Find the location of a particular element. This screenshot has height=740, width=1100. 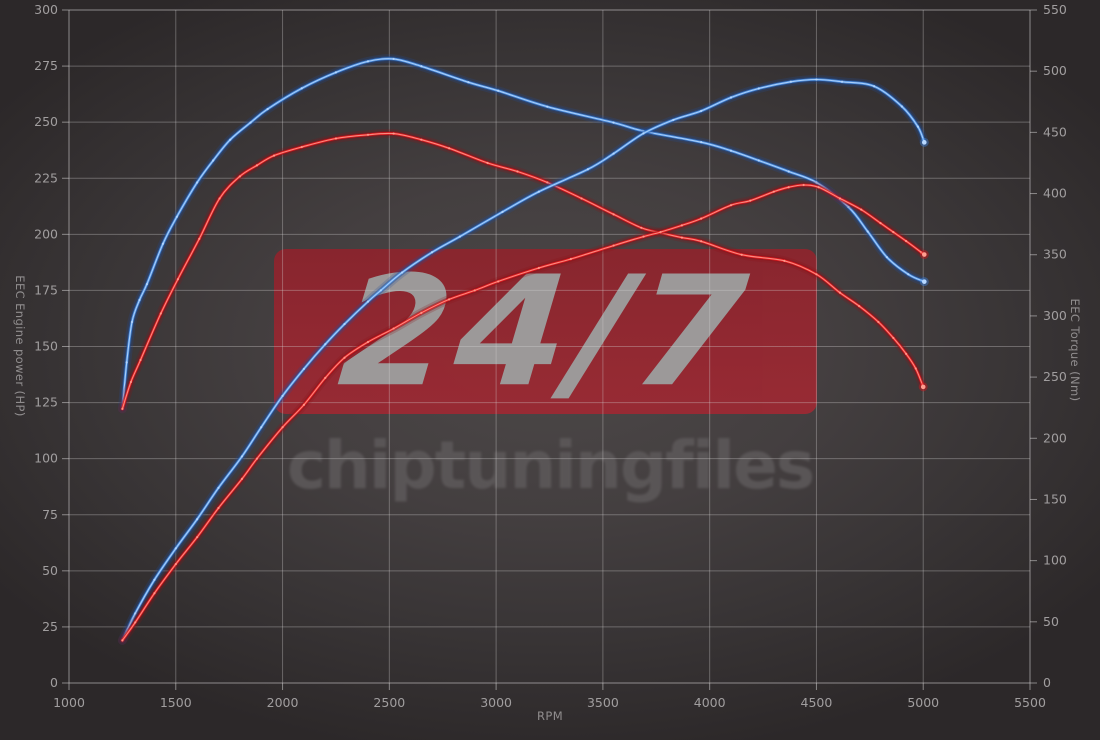

left-tick-label: 150 is located at coordinates (46, 346).